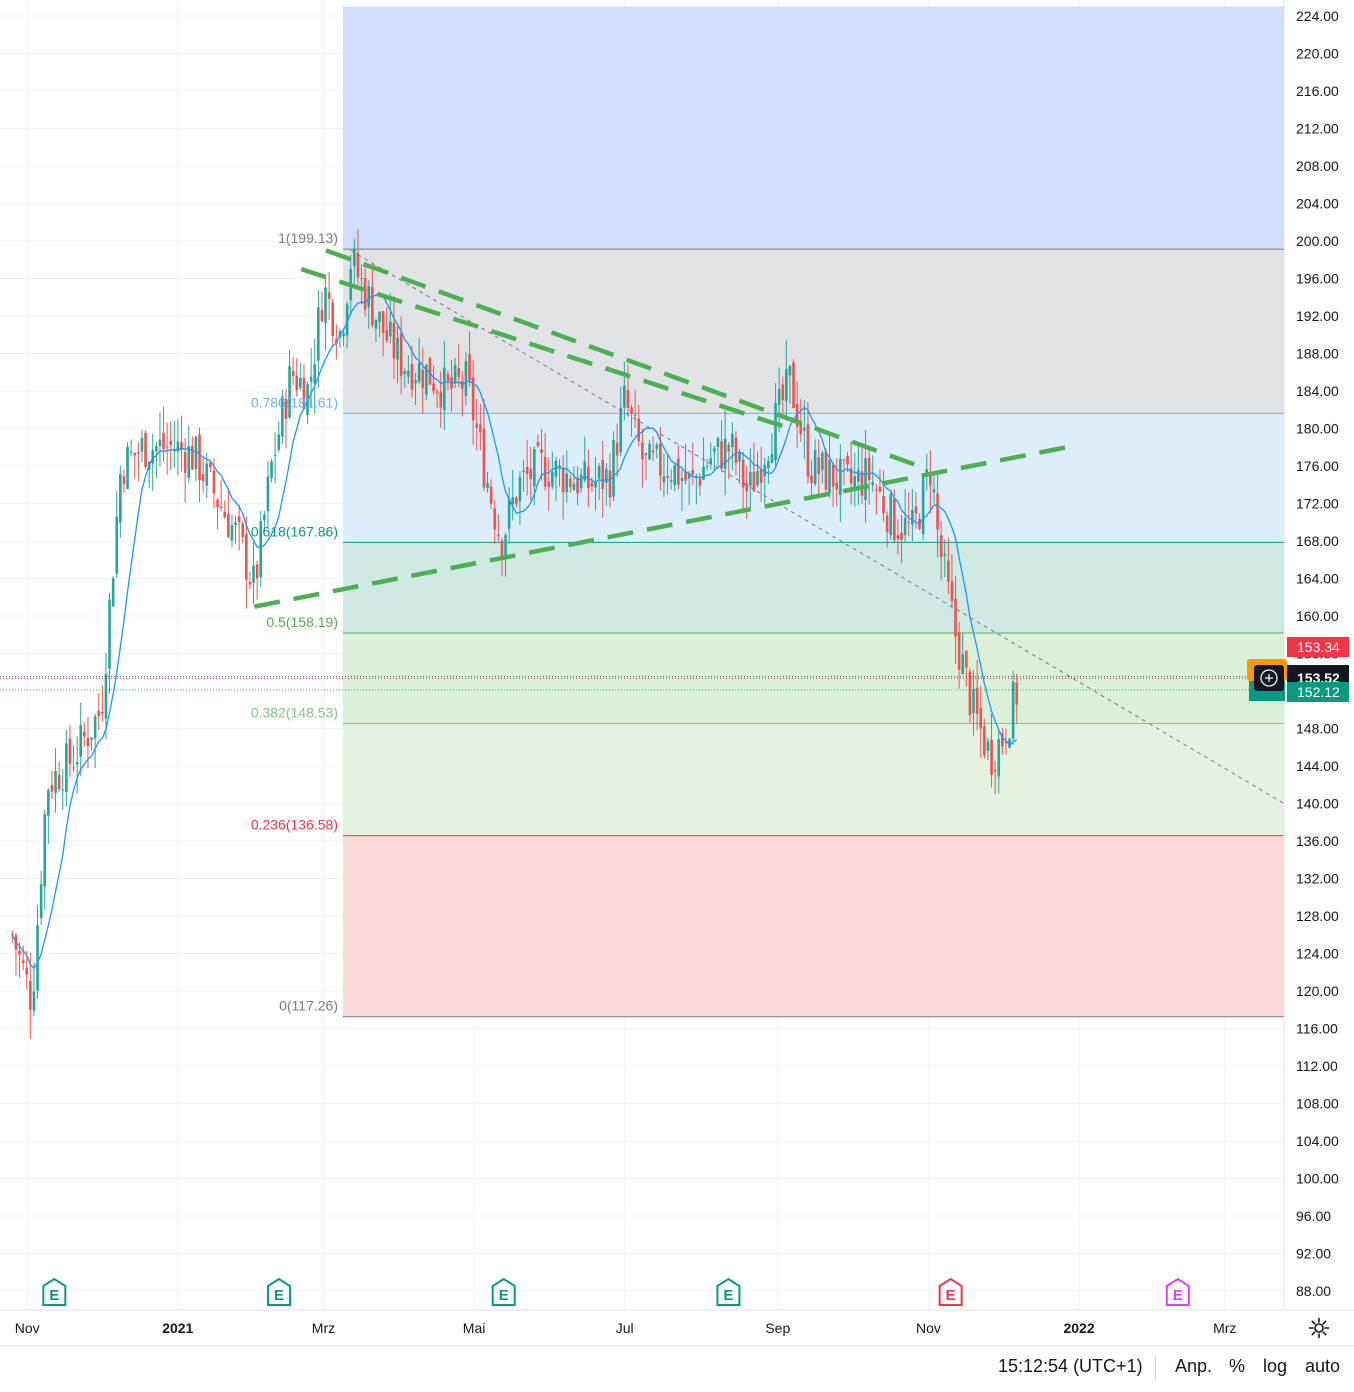  Describe the element at coordinates (294, 713) in the screenshot. I see `fib-level-label: 0.382(148.53)` at that location.